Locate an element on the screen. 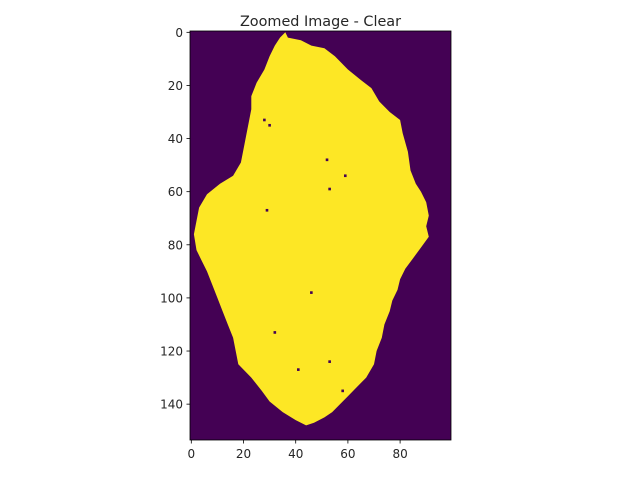 The image size is (640, 480). foreground-holes is located at coordinates (305, 255).